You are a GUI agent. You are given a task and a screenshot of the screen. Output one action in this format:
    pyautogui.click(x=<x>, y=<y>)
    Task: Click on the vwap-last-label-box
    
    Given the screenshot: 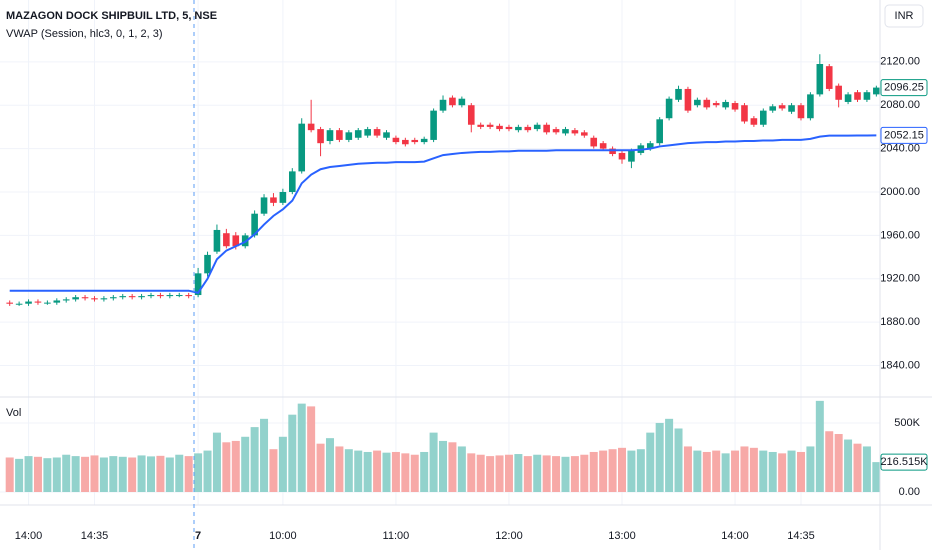 What is the action you would take?
    pyautogui.click(x=904, y=135)
    